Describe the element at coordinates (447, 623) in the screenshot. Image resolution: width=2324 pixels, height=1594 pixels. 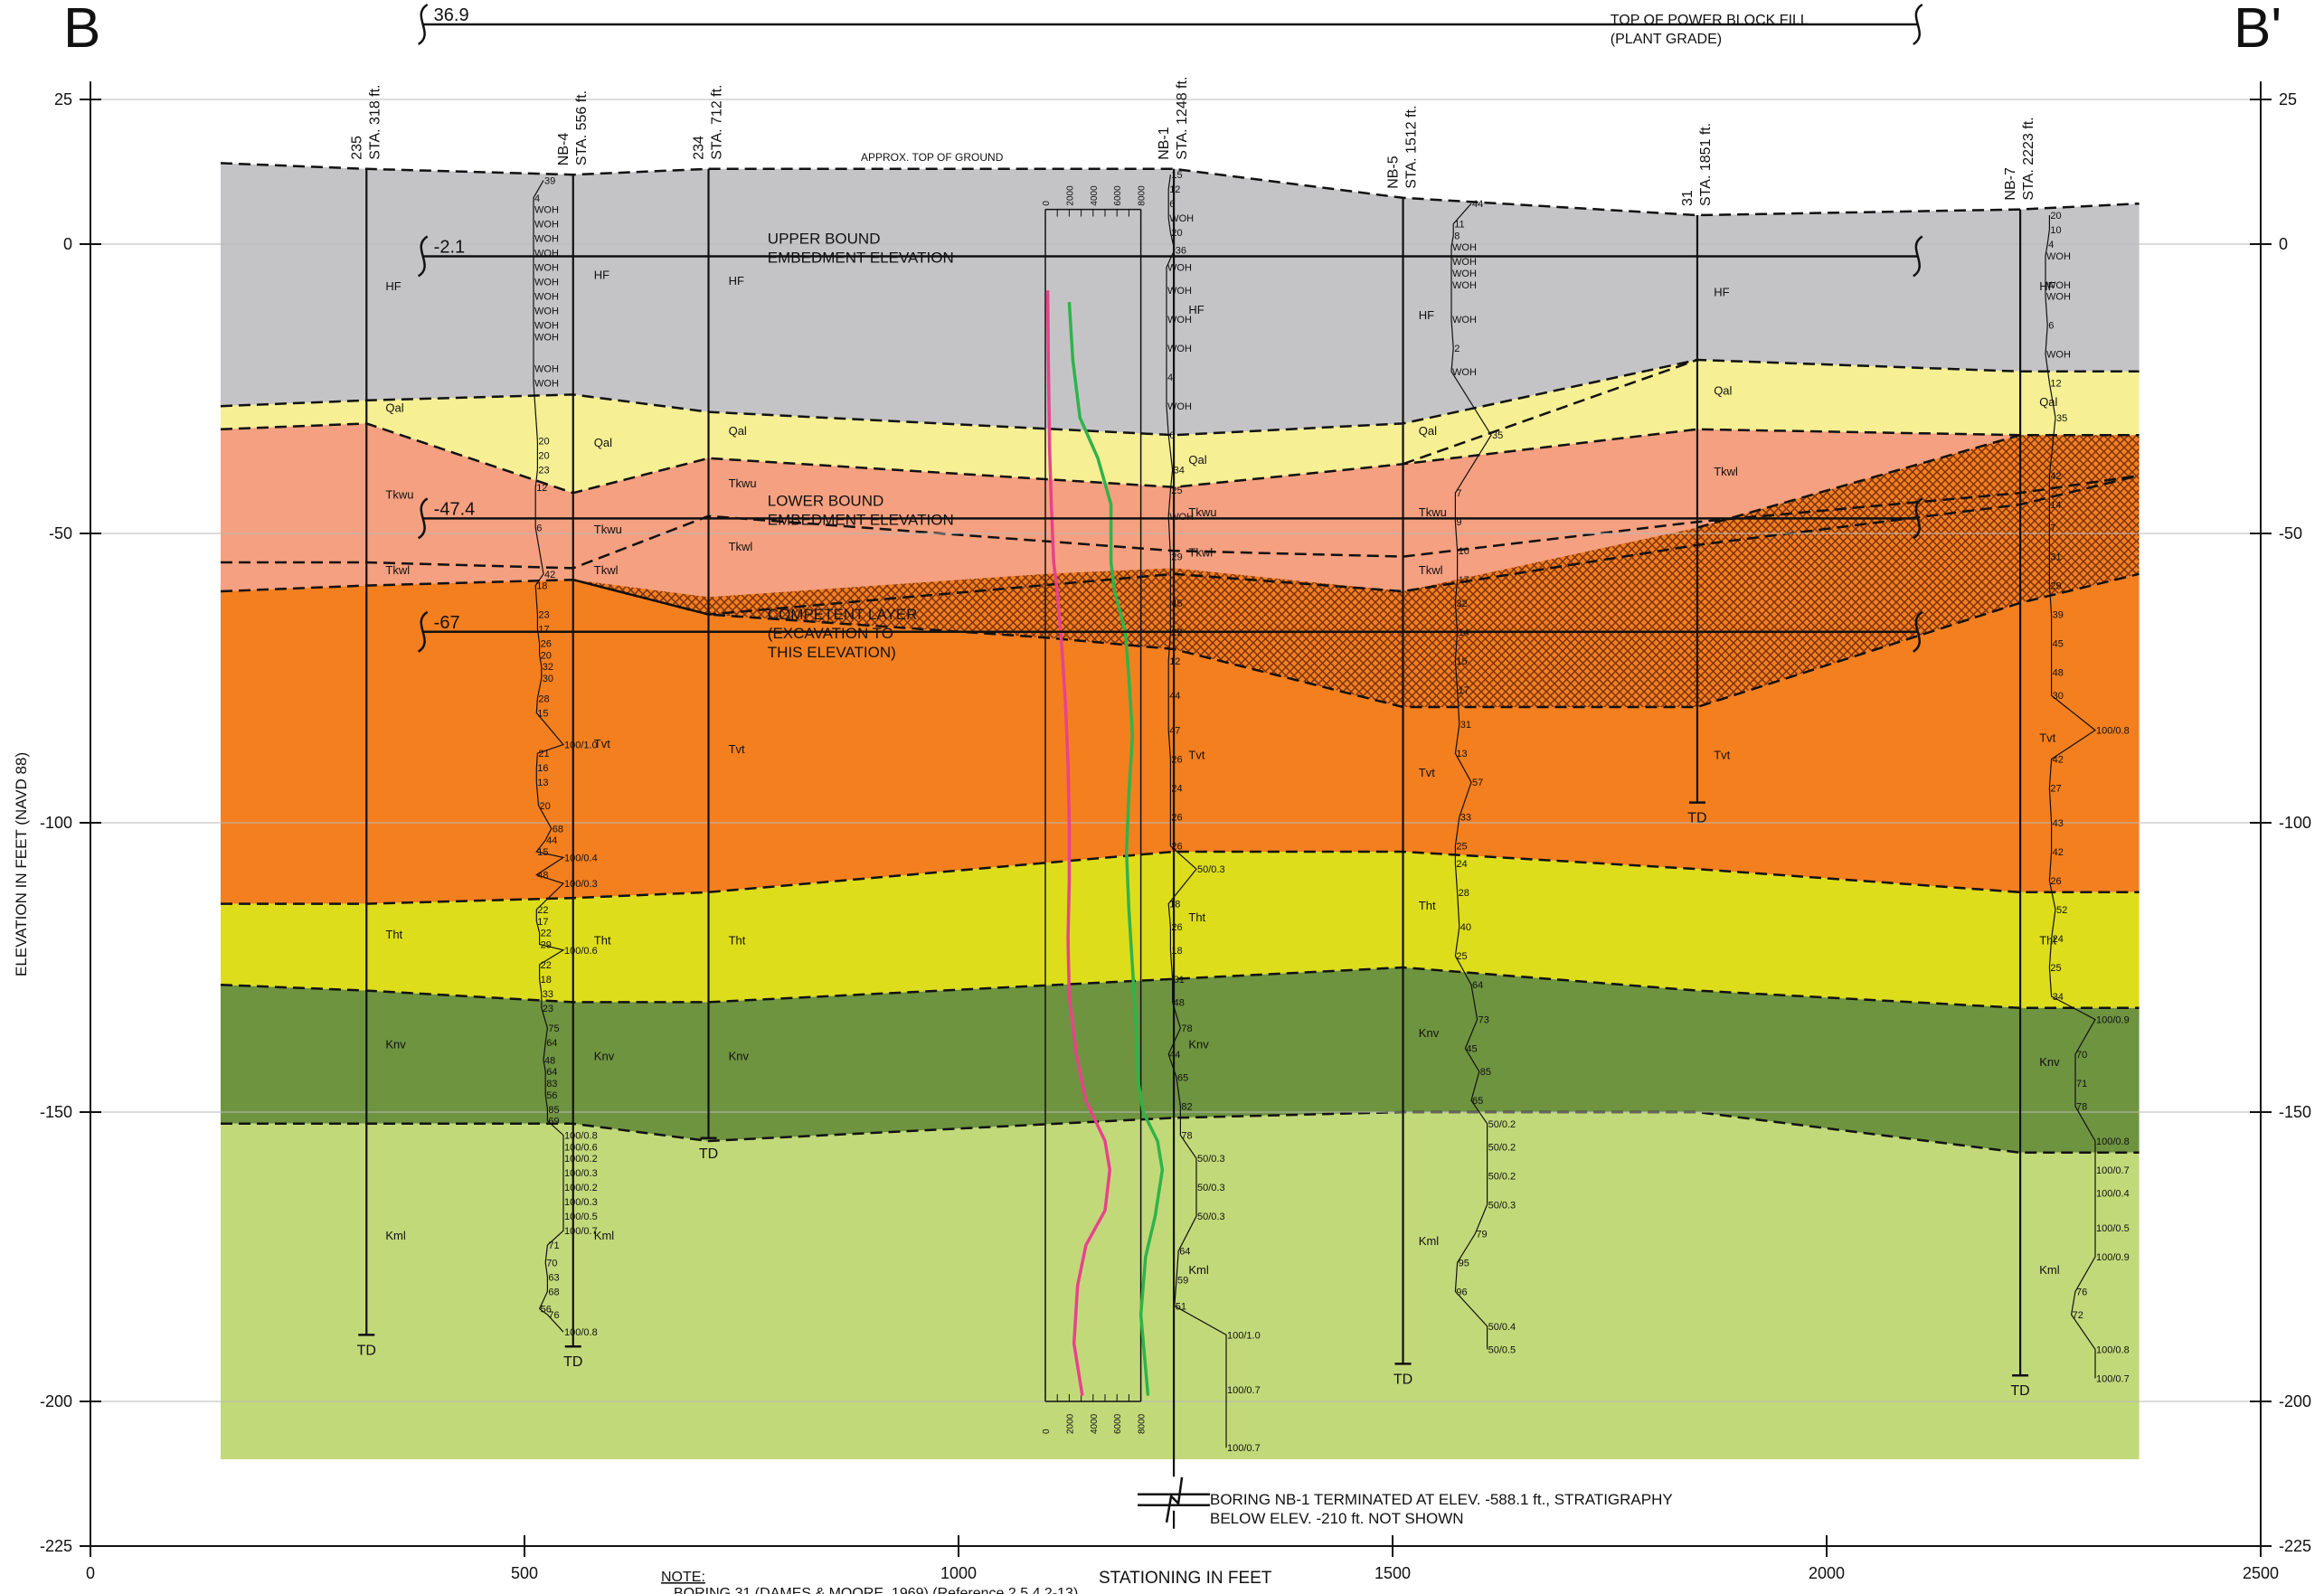
I see `ref-value: -67` at that location.